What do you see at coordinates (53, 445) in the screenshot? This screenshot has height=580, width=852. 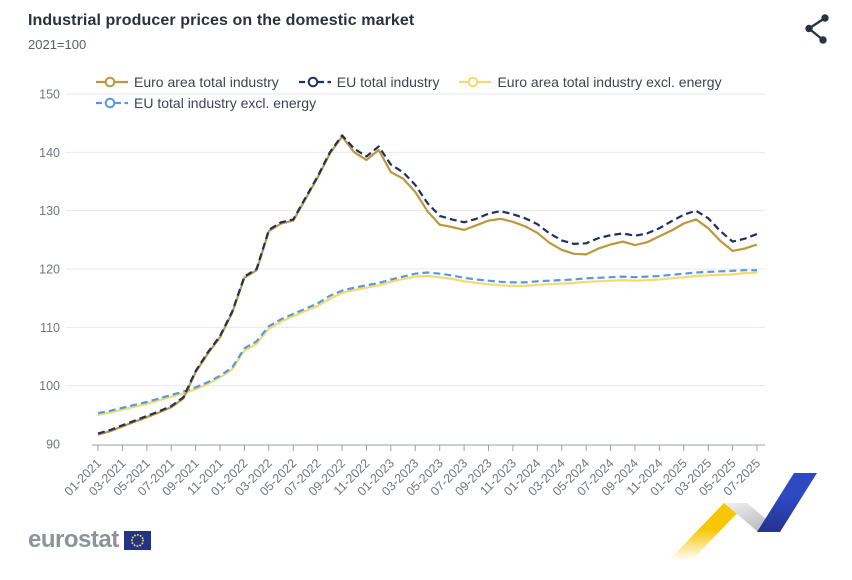 I see `y-axis-label: 90` at bounding box center [53, 445].